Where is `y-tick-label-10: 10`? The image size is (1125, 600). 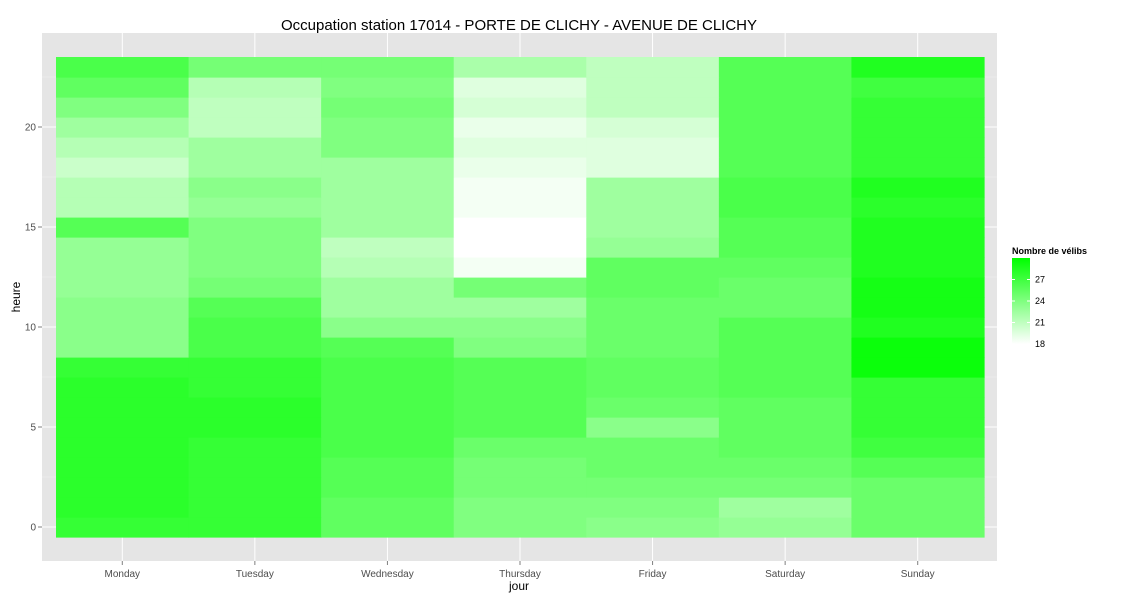
y-tick-label-10: 10 is located at coordinates (31, 328).